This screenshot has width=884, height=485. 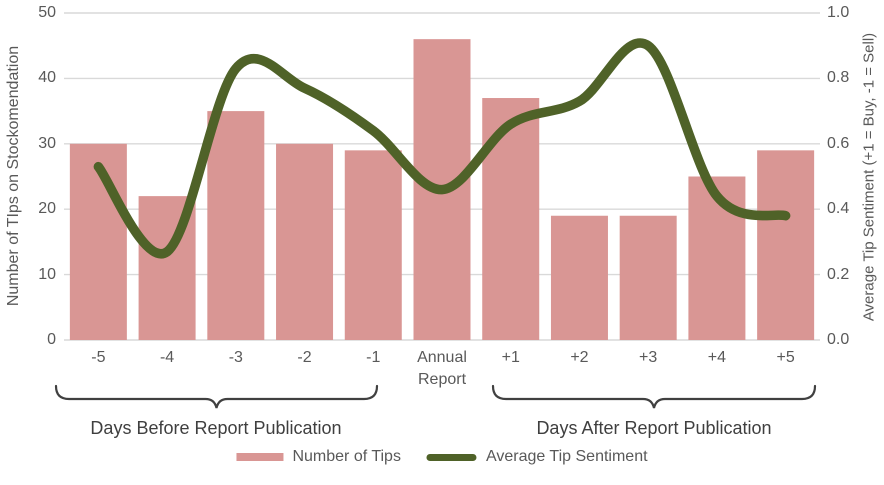 What do you see at coordinates (98, 241) in the screenshot?
I see `bar--5` at bounding box center [98, 241].